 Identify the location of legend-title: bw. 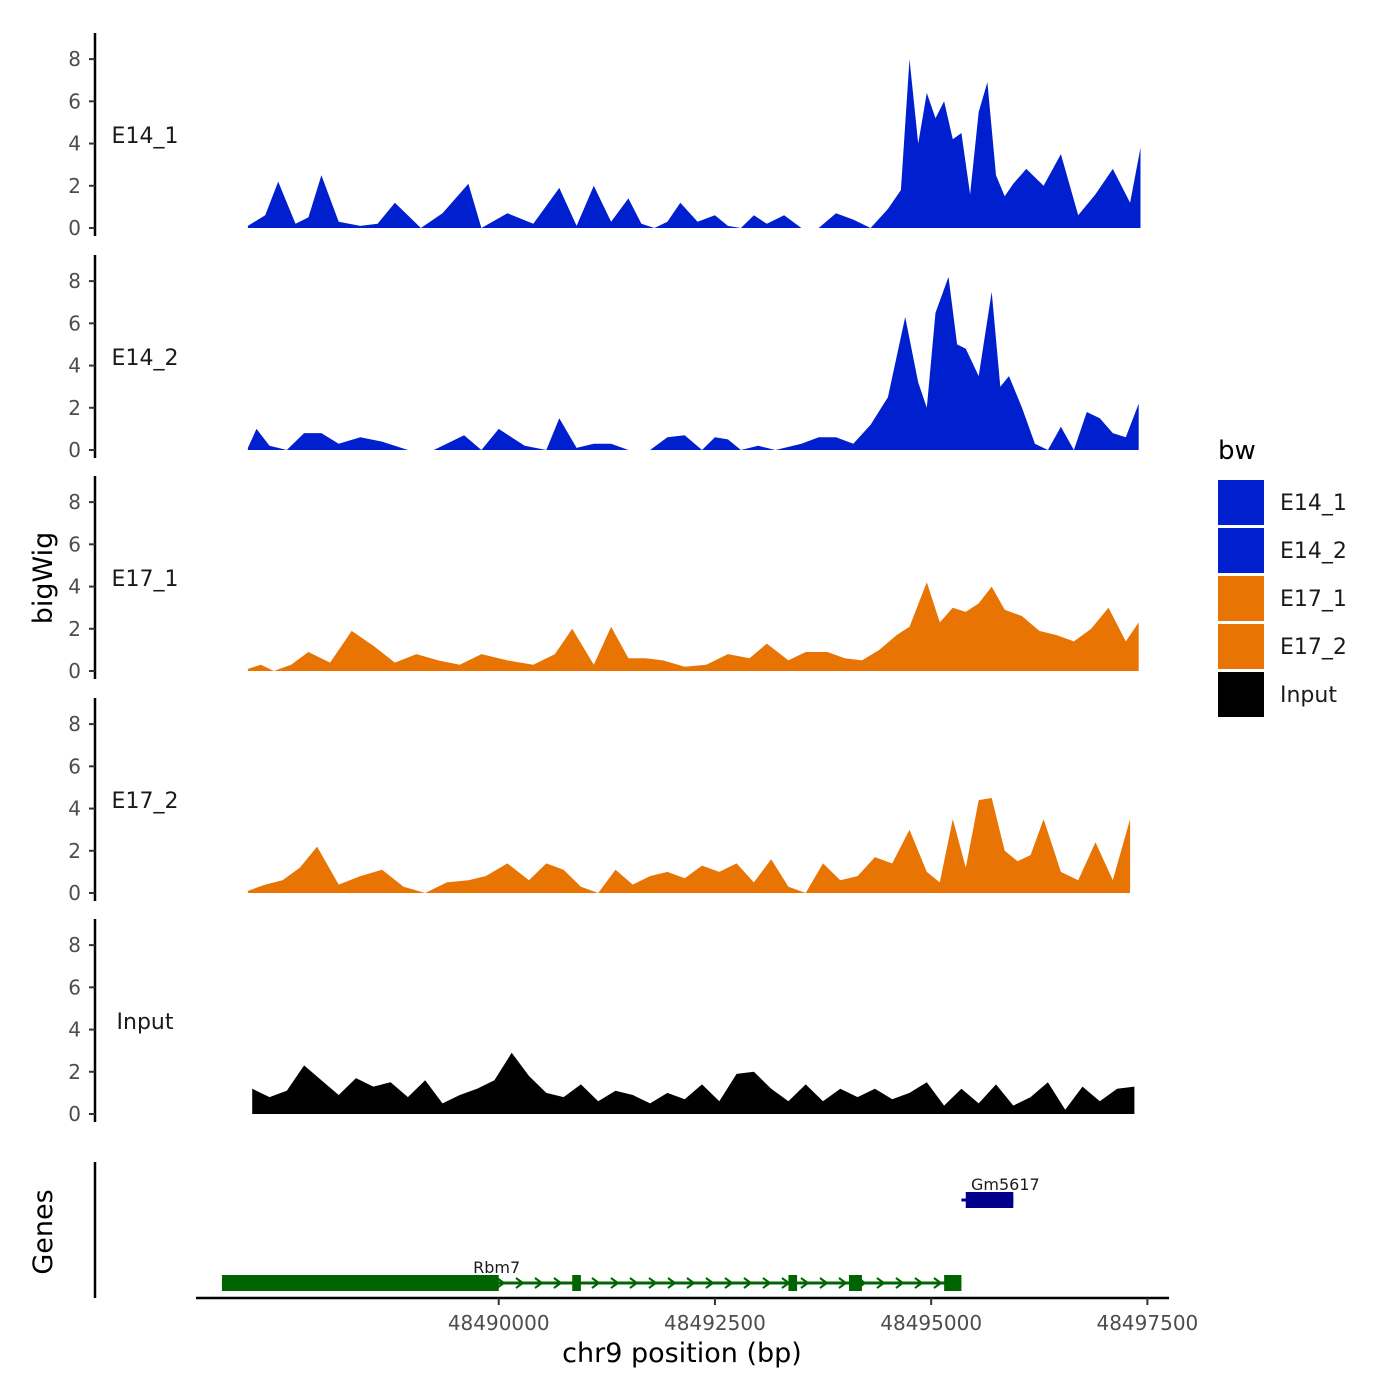
(1237, 451).